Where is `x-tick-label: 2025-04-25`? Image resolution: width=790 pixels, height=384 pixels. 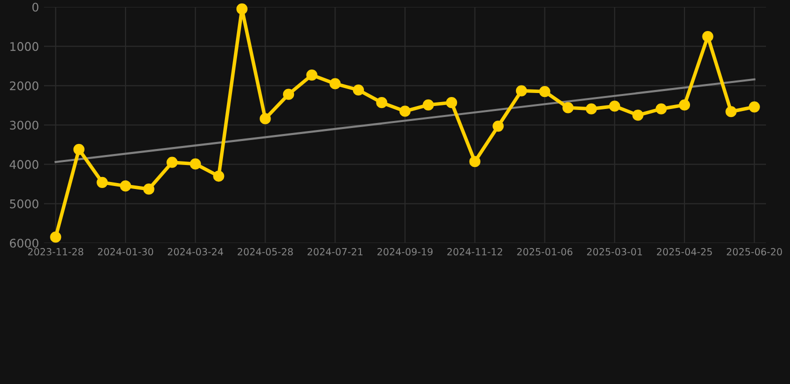 x-tick-label: 2025-04-25 is located at coordinates (684, 252).